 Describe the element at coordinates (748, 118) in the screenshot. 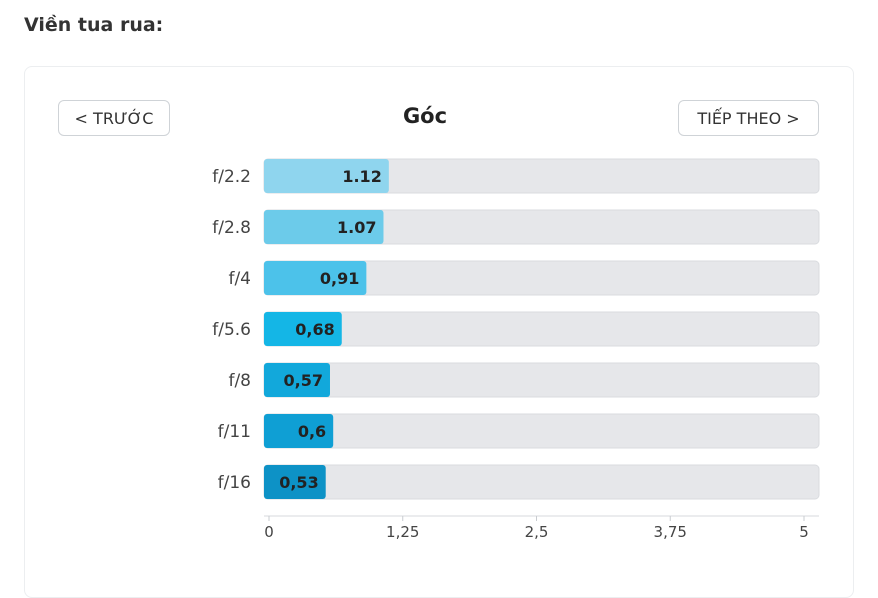

I see `next-button: TIẾP THEO >` at that location.